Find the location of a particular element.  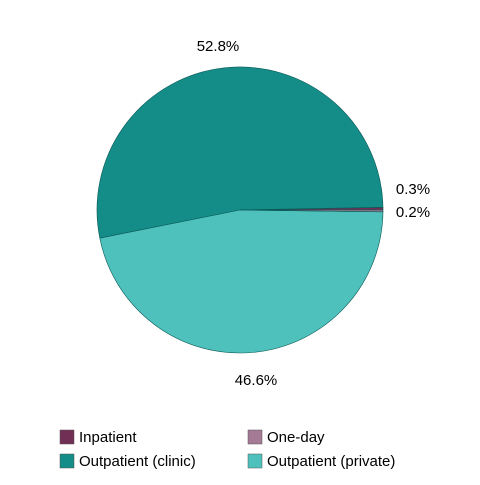

data-label: 0.2% is located at coordinates (413, 212).